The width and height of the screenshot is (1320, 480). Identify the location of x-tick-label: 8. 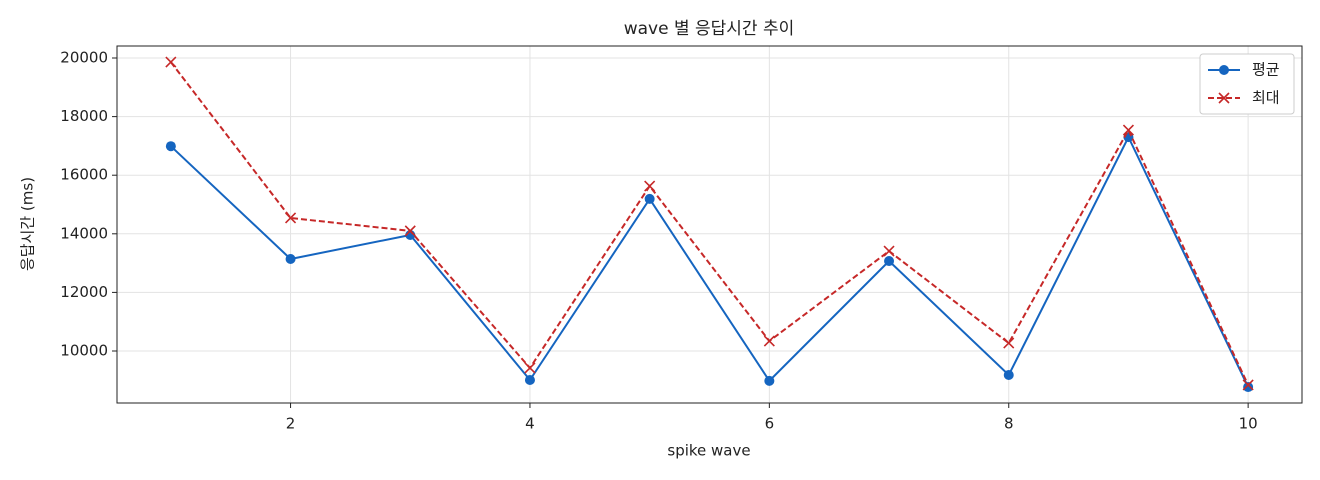
(1009, 424).